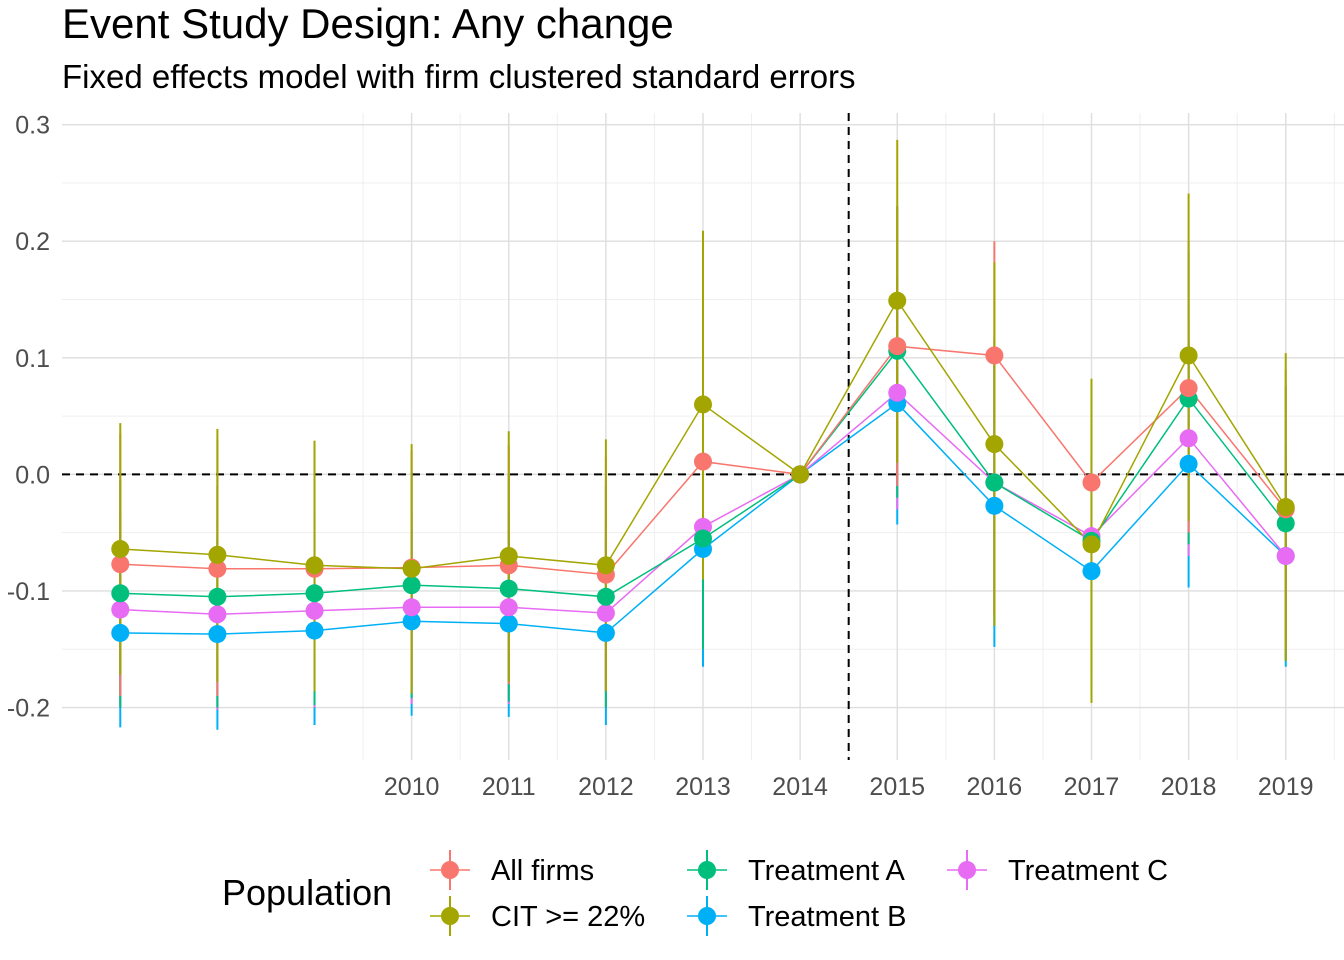 The width and height of the screenshot is (1344, 960). Describe the element at coordinates (32, 126) in the screenshot. I see `y-tick-label: 0.3` at that location.